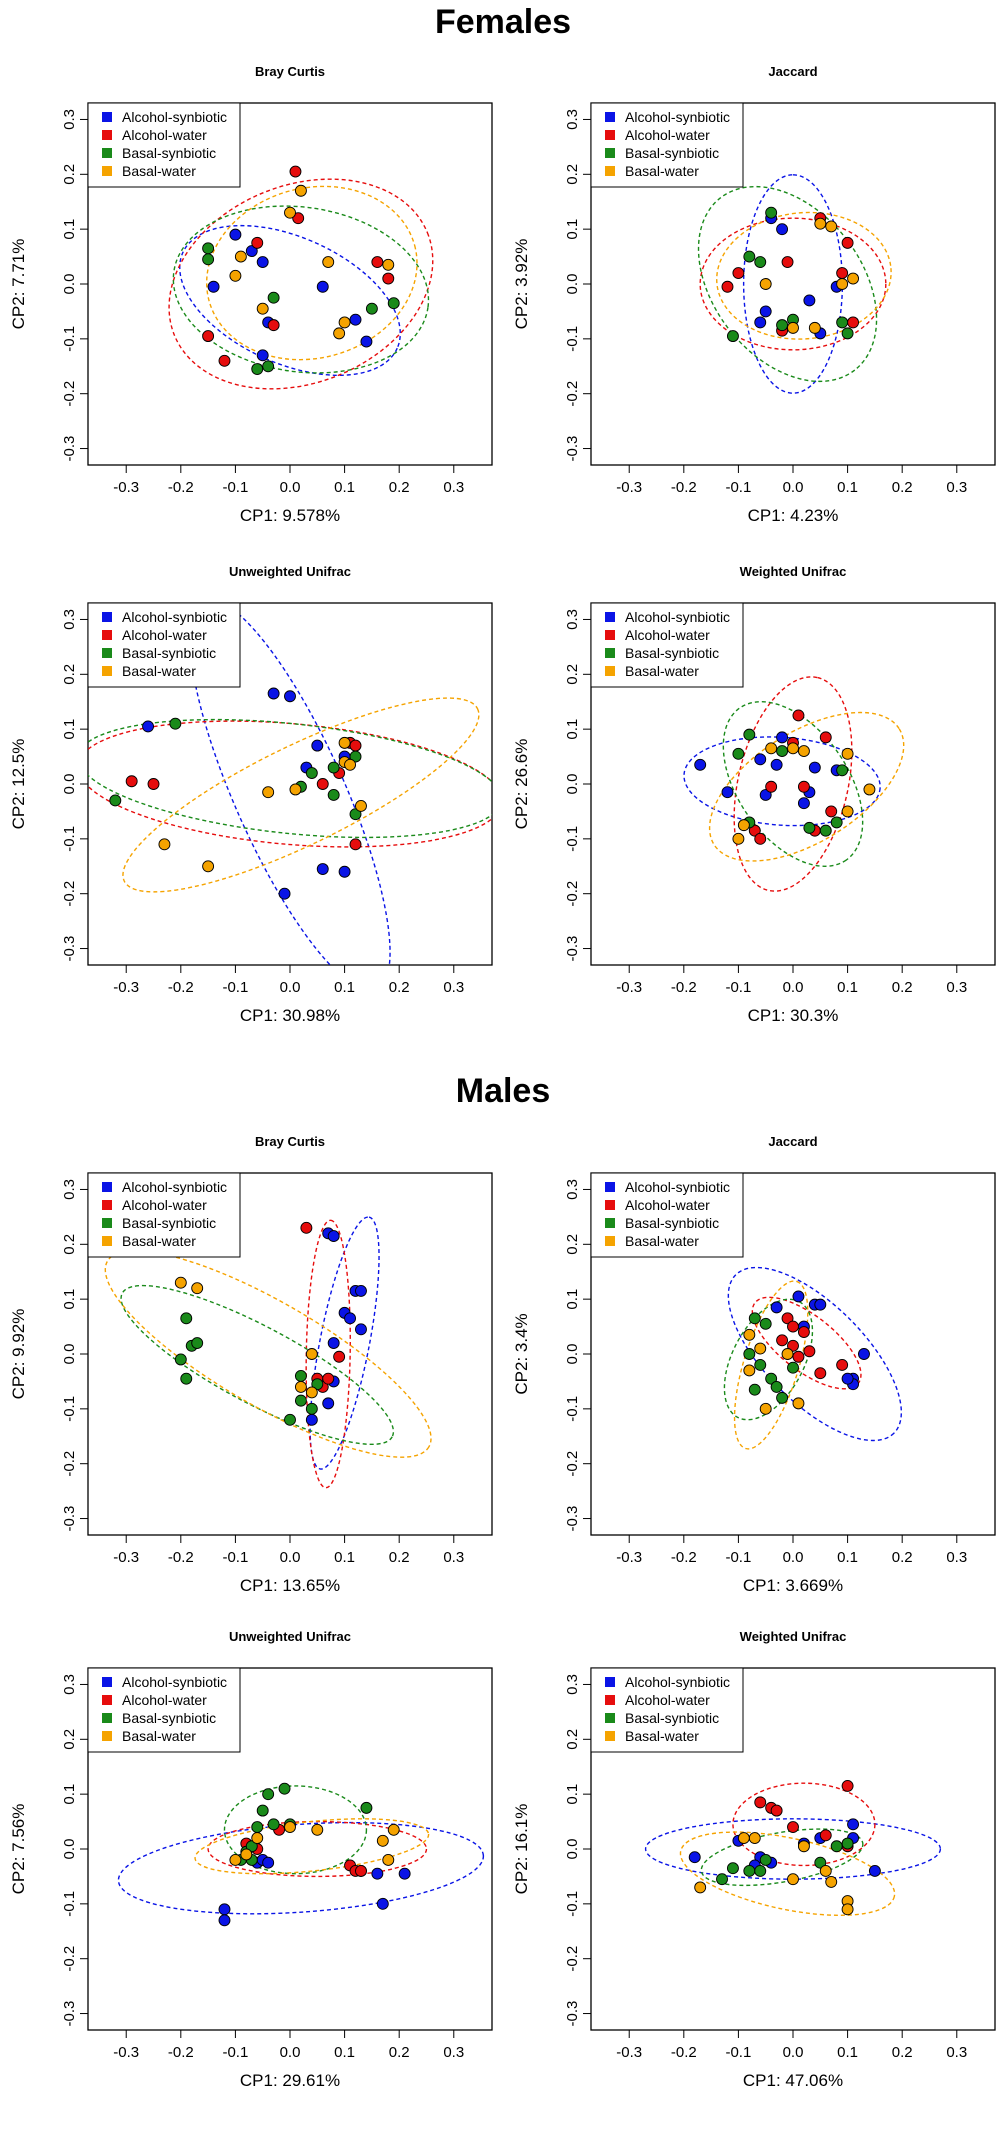  What do you see at coordinates (610, 171) in the screenshot?
I see `legend-swatch-basal-water` at bounding box center [610, 171].